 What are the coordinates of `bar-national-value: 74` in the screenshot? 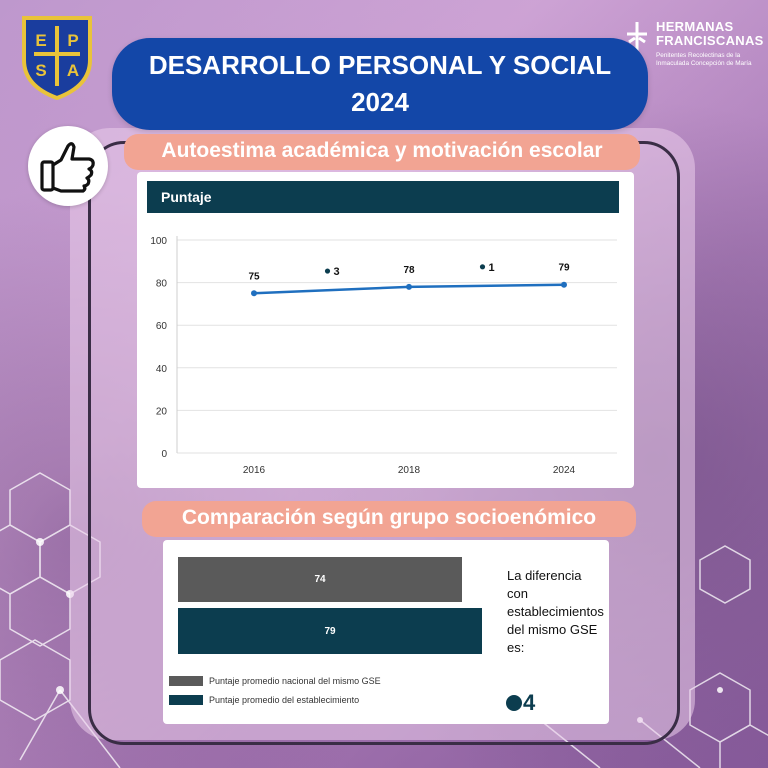 It's located at (320, 579).